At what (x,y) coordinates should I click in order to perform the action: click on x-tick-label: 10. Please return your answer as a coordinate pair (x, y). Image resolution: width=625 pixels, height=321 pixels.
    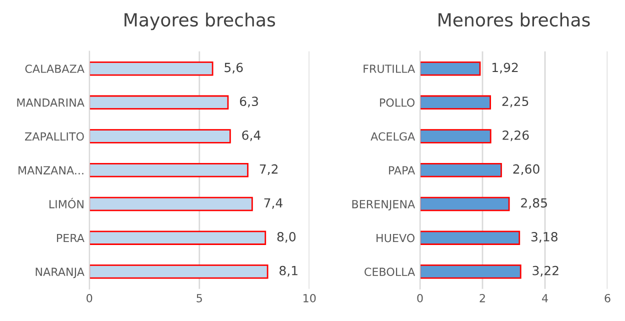
    Looking at the image, I should click on (310, 298).